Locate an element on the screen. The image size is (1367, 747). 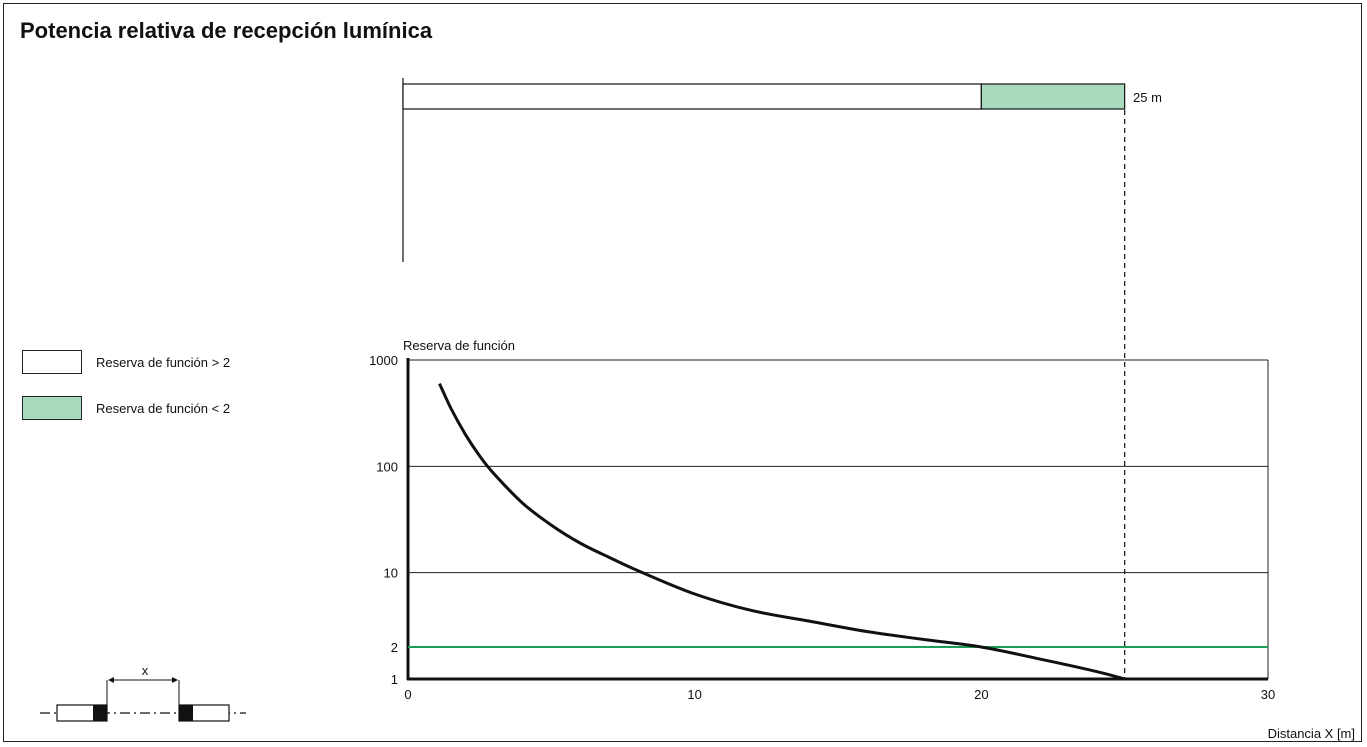
range-bar-reserve-lt2 is located at coordinates (1053, 96).